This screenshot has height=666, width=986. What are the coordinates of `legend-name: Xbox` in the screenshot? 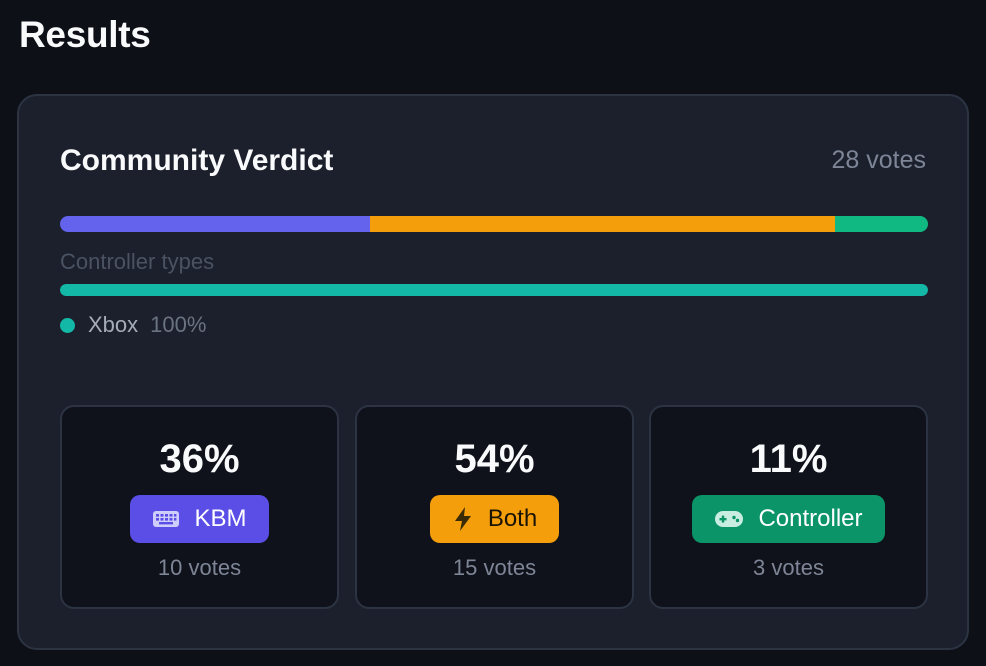 It's located at (113, 324).